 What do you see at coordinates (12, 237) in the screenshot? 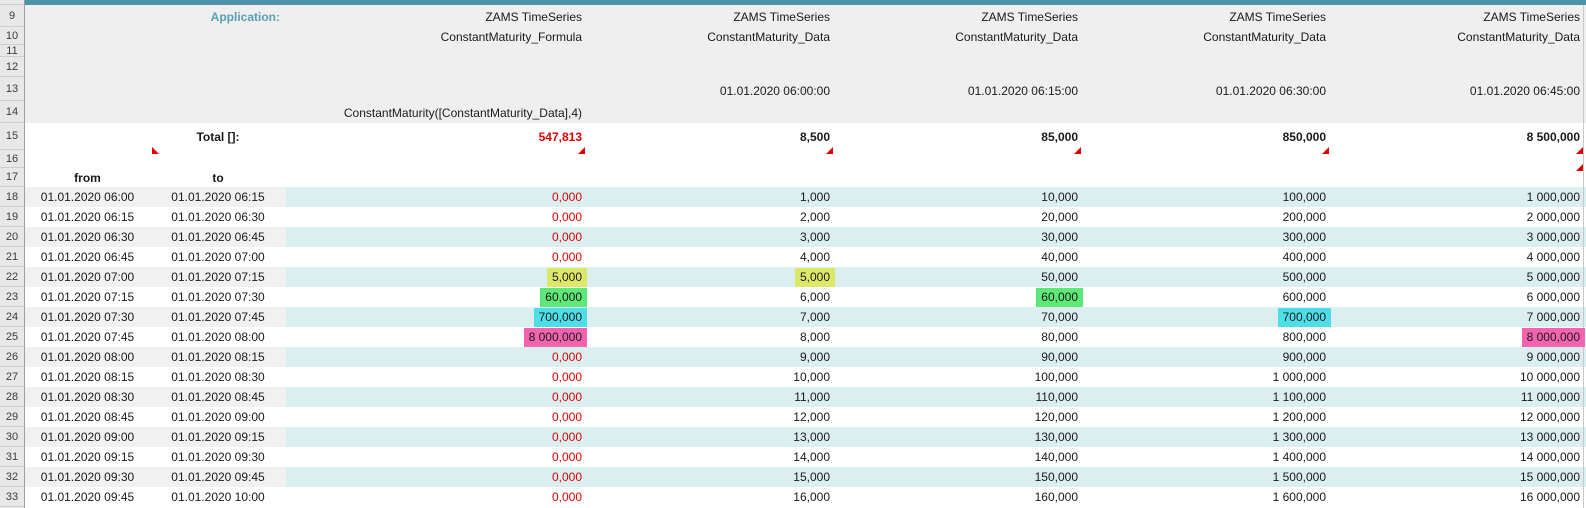
I see `row-number-cell: 20` at bounding box center [12, 237].